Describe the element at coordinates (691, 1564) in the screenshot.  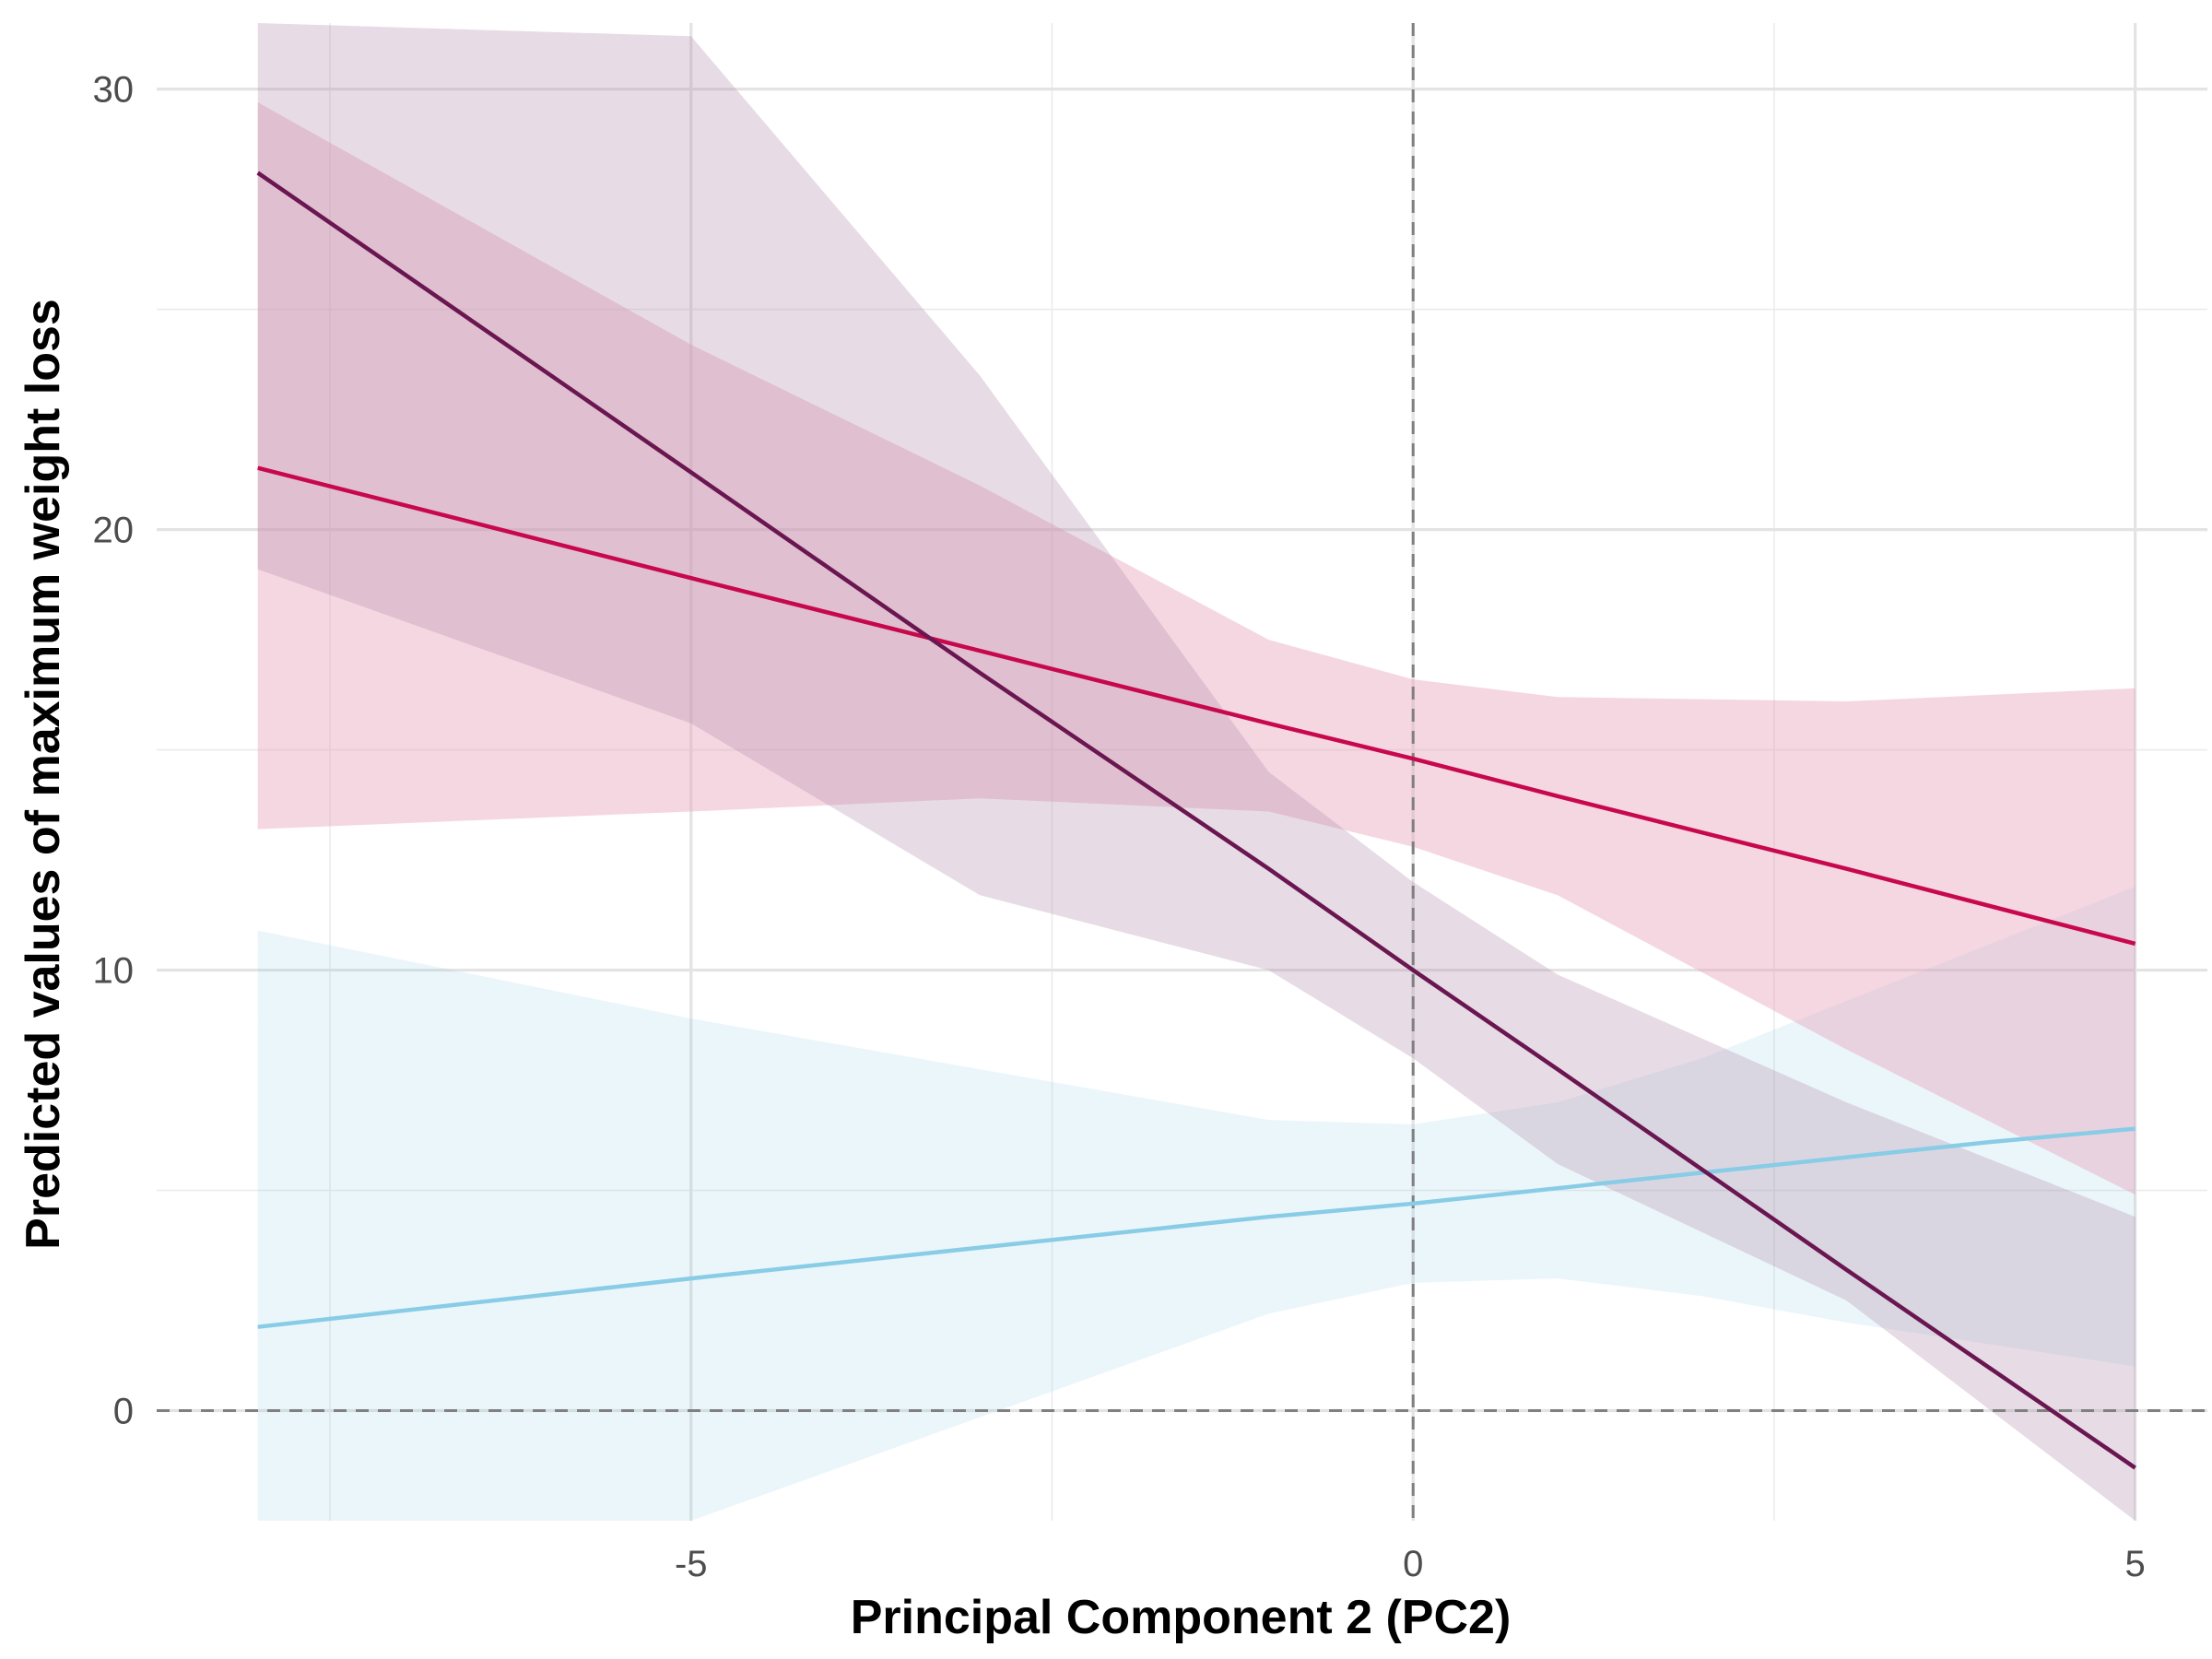
I see `x-tick-label: -5` at that location.